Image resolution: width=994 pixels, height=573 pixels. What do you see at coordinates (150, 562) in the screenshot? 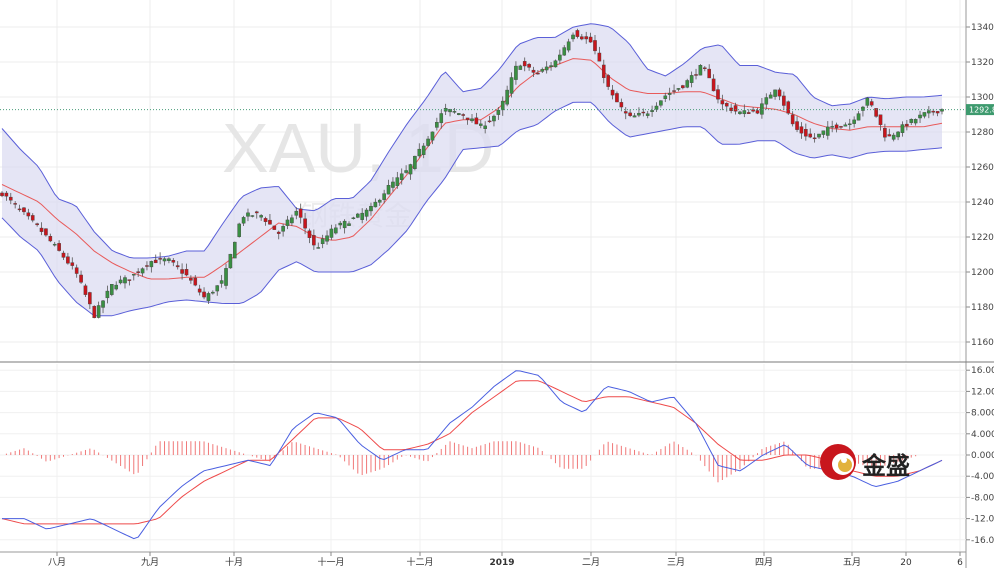
I see `time-tick-label: 九月` at bounding box center [150, 562].